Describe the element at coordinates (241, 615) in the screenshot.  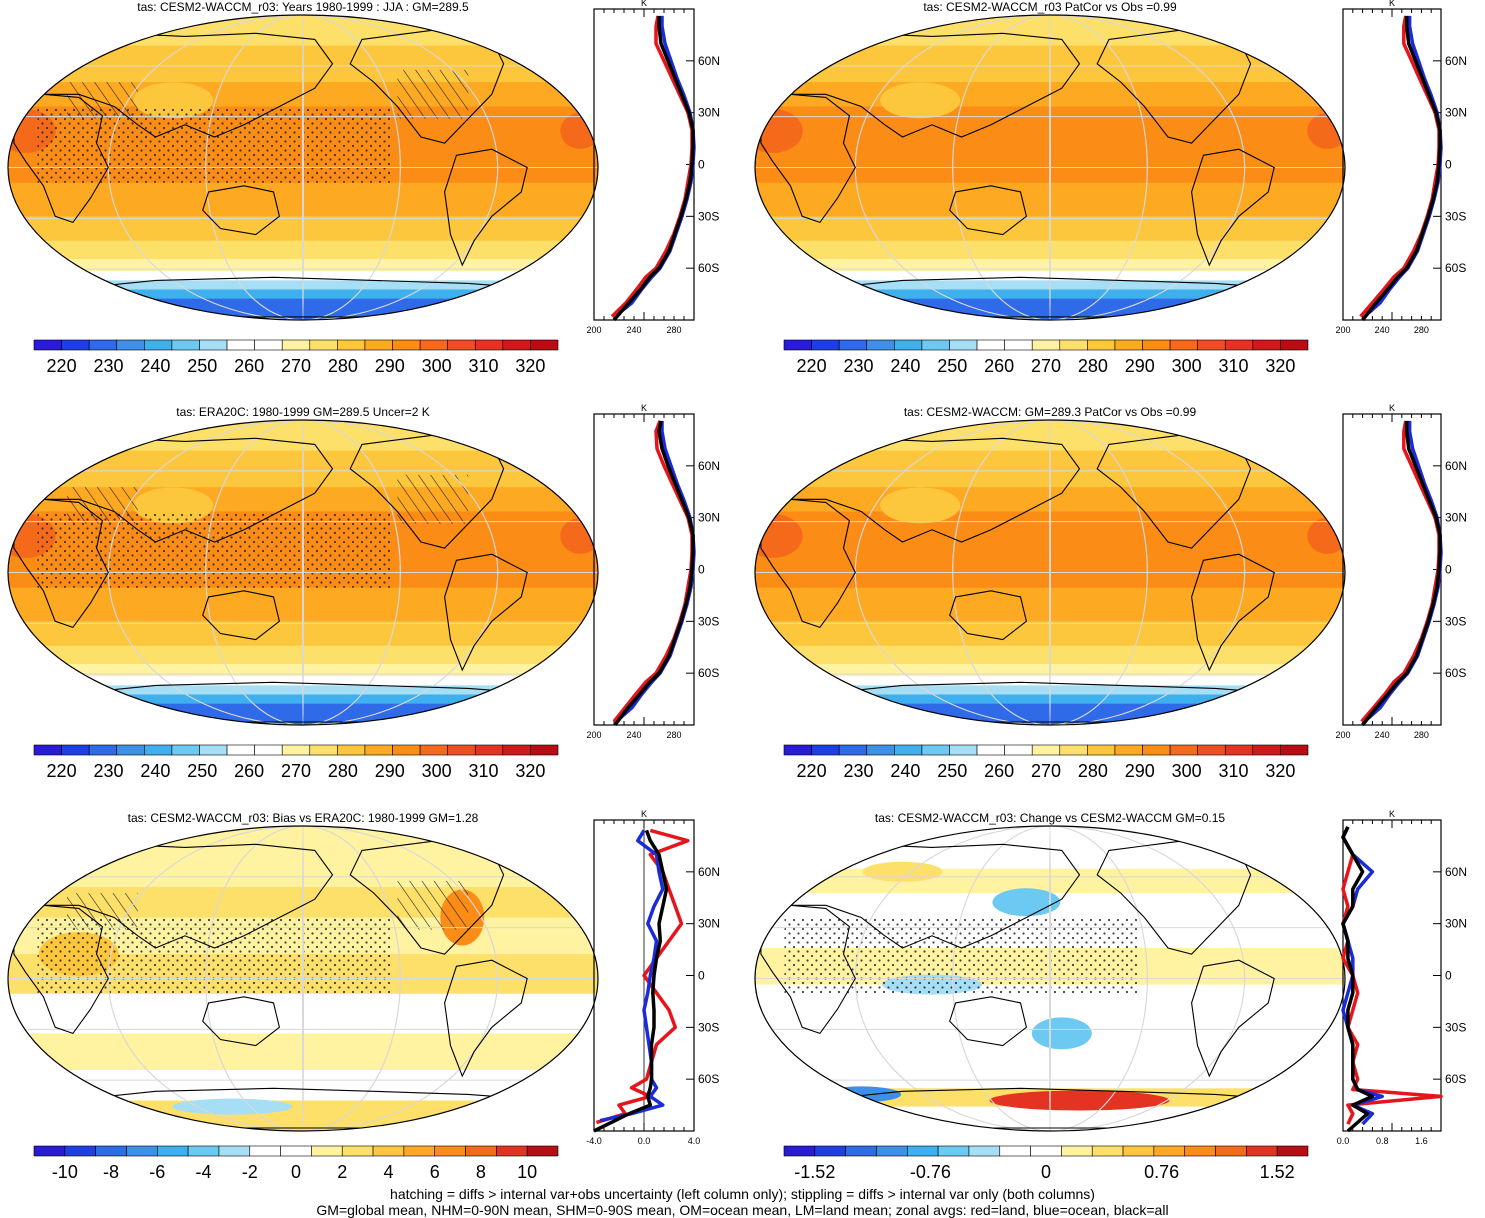
I see `coastline-australia` at that location.